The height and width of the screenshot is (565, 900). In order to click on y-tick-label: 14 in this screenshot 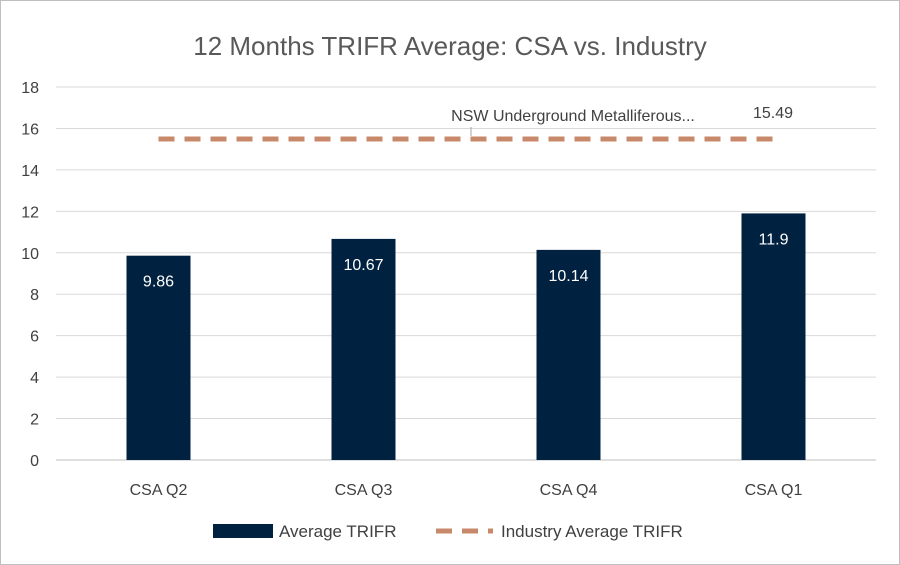, I will do `click(30, 171)`.